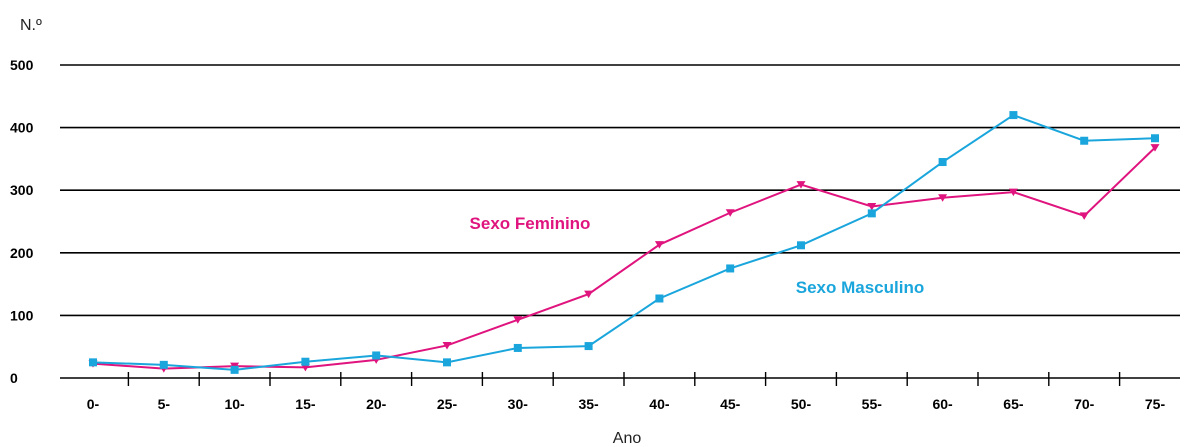 The image size is (1189, 447). Describe the element at coordinates (305, 404) in the screenshot. I see `x-tick-label: 15-` at that location.